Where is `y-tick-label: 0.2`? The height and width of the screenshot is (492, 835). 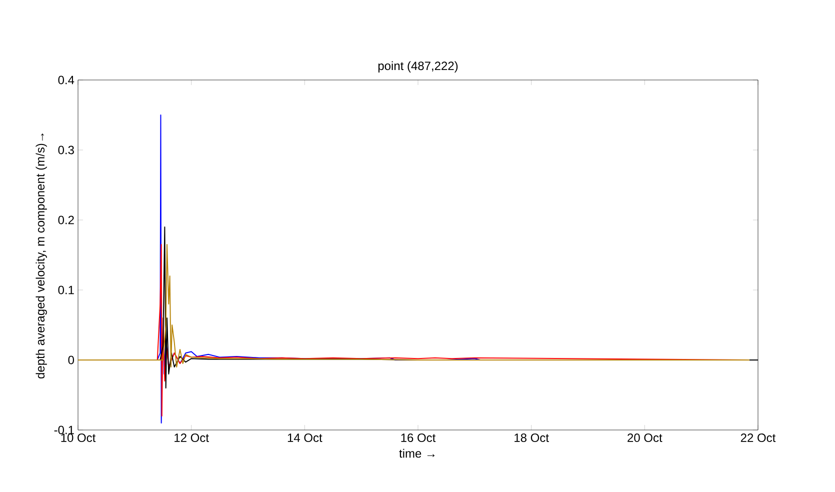
y-tick-label: 0.2 is located at coordinates (66, 220).